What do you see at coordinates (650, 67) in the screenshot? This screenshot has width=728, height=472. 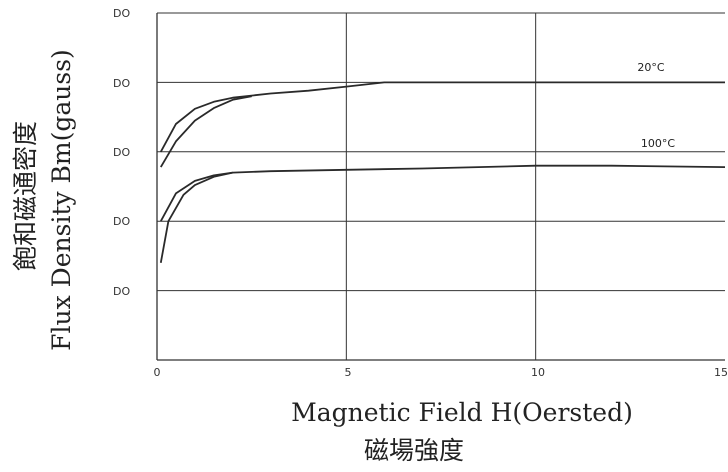 I see `annotation-20c: 20°C` at bounding box center [650, 67].